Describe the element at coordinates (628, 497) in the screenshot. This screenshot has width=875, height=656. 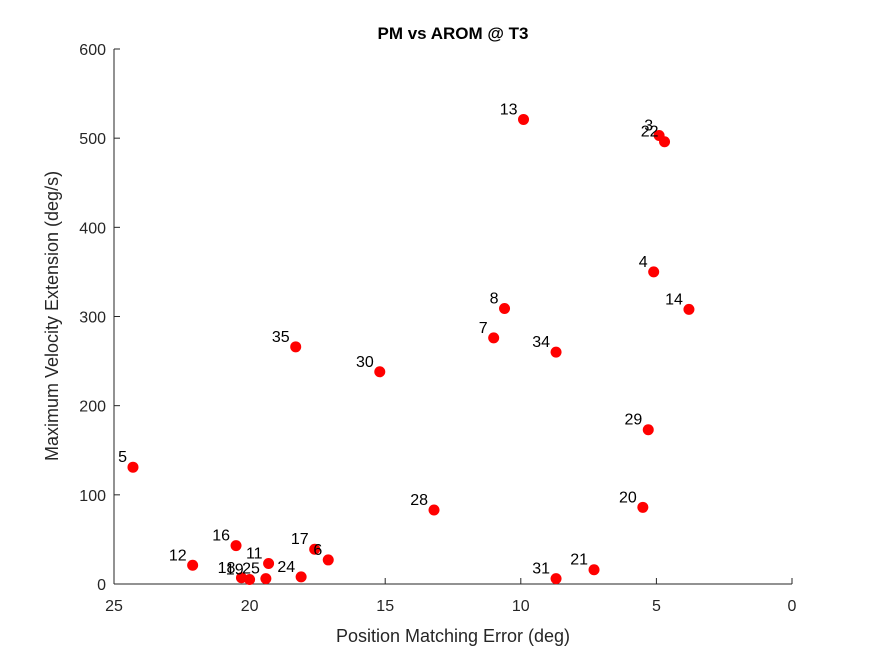
I see `point-label: 20` at that location.